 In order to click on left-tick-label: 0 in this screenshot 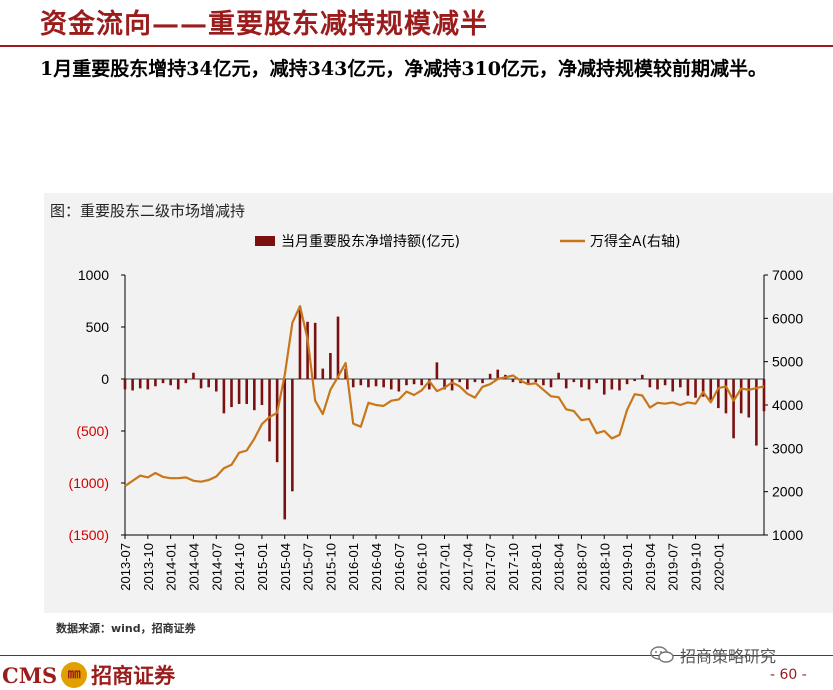, I will do `click(105, 379)`.